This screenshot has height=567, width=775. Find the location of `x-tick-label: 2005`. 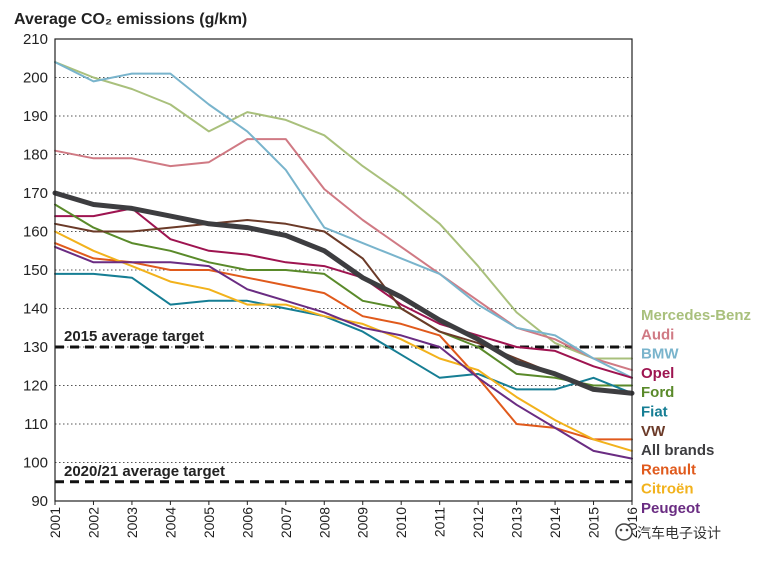

x-tick-label: 2005 is located at coordinates (209, 522).